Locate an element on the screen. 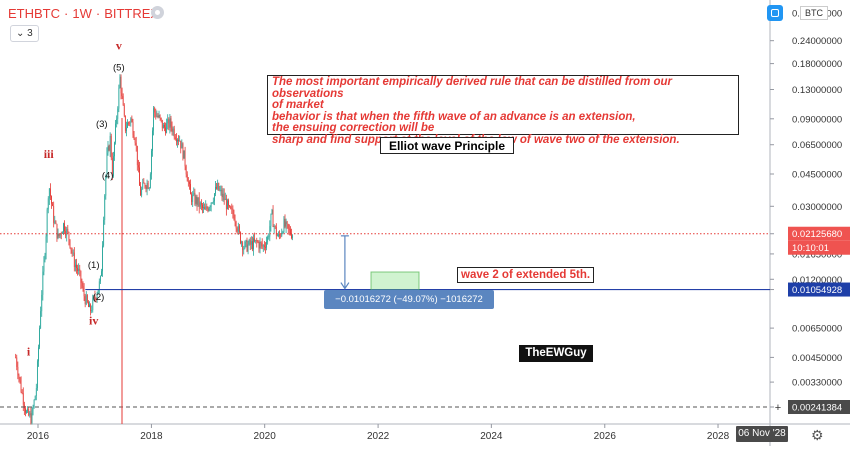 The height and width of the screenshot is (451, 850). wave2-annotation: wave 2 of extended 5th. is located at coordinates (525, 275).